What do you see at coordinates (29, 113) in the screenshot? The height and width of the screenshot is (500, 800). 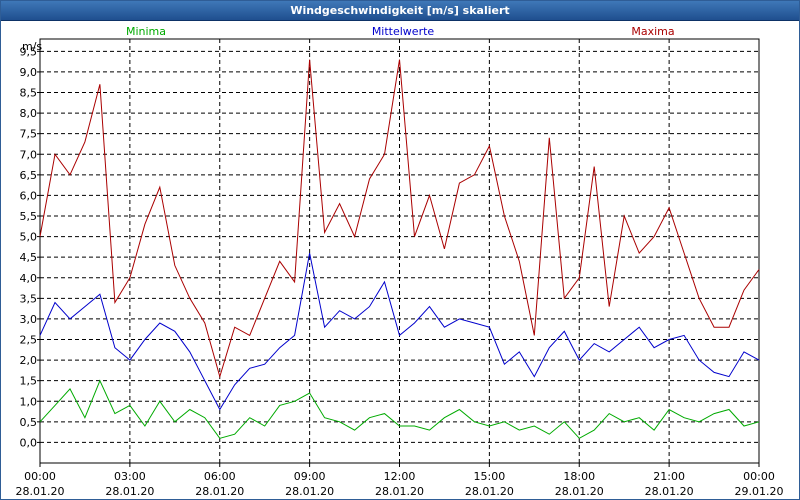 I see `y-tick-label: 8,0` at bounding box center [29, 113].